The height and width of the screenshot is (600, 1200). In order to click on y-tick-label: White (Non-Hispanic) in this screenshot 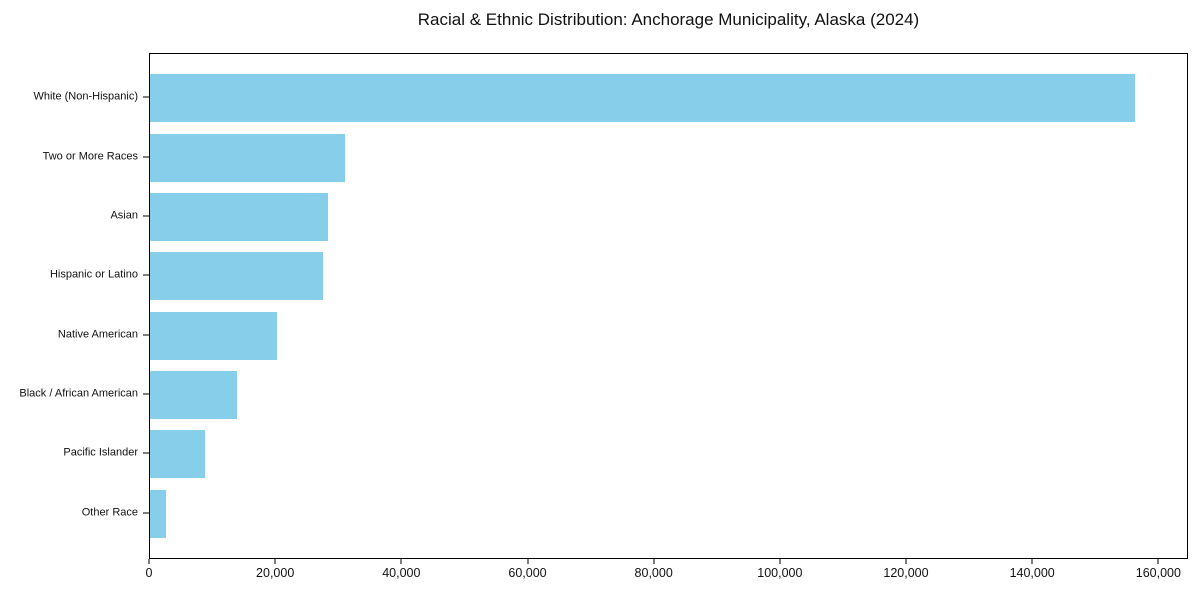, I will do `click(85, 96)`.